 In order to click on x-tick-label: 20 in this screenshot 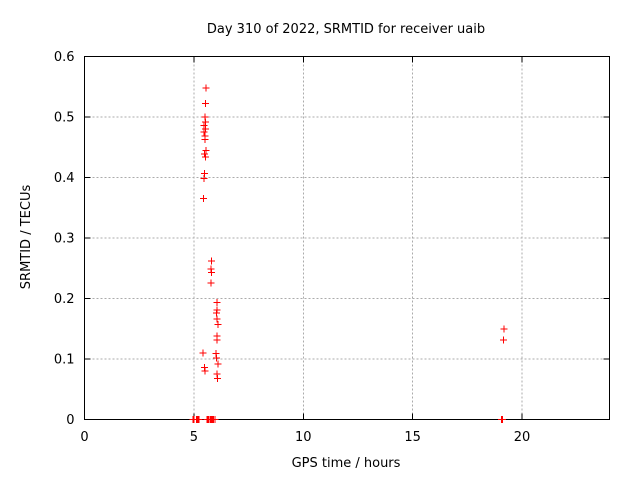, I will do `click(522, 437)`.